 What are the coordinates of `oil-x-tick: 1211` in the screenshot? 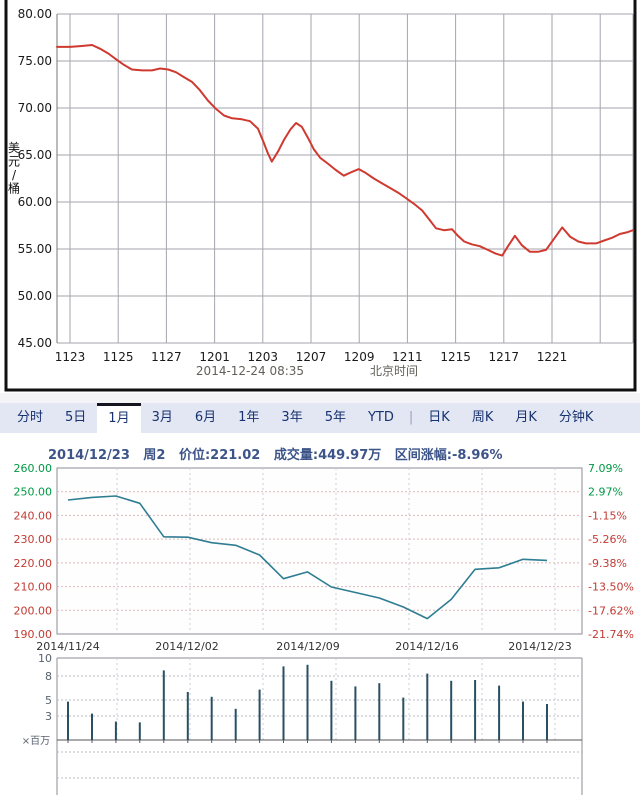 It's located at (407, 357).